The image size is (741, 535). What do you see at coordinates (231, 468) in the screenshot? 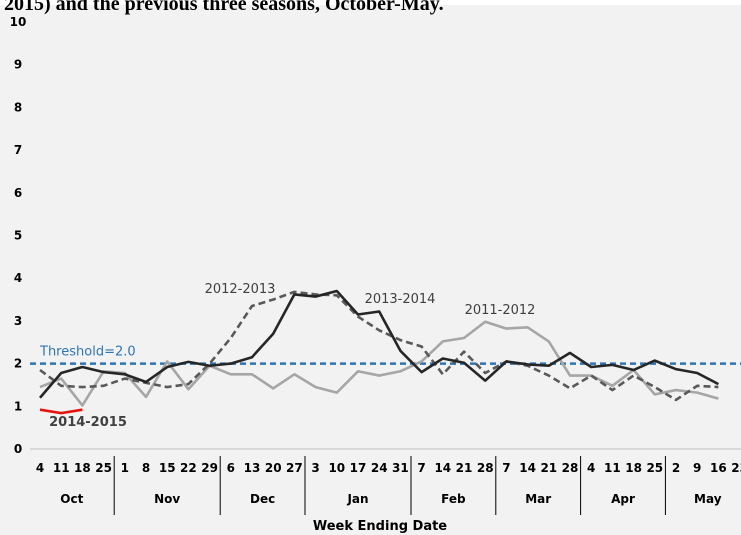
I see `x-tick-label: 6` at bounding box center [231, 468].